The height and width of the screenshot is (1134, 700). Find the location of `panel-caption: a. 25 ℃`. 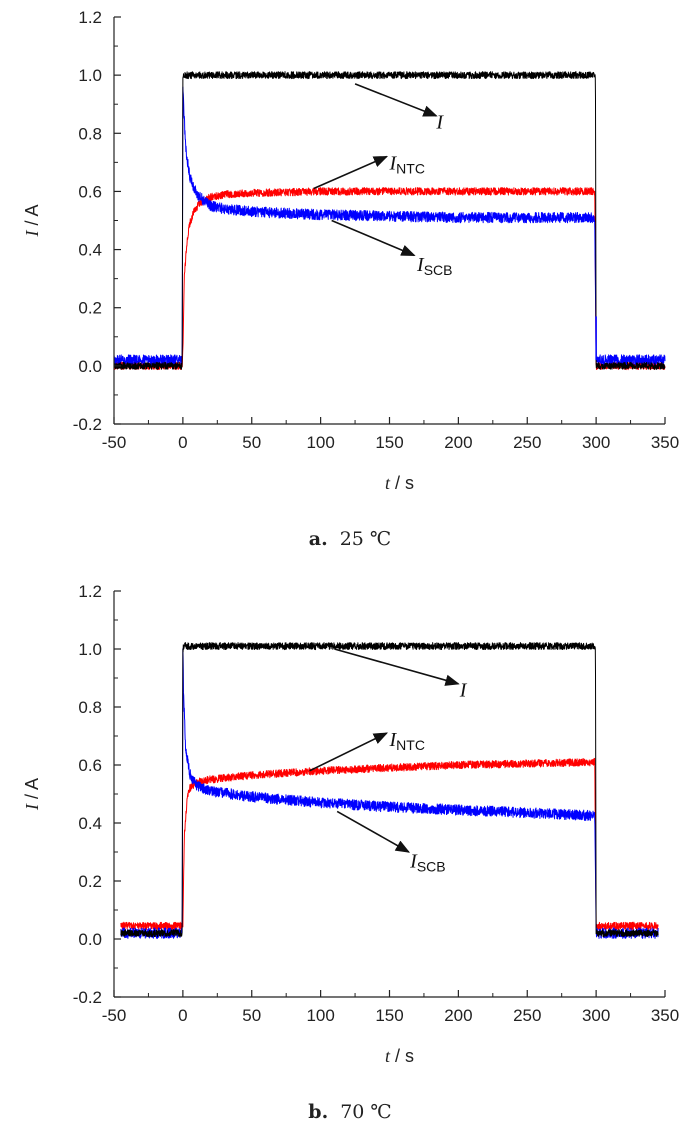

panel-caption: a. 25 ℃ is located at coordinates (350, 539).